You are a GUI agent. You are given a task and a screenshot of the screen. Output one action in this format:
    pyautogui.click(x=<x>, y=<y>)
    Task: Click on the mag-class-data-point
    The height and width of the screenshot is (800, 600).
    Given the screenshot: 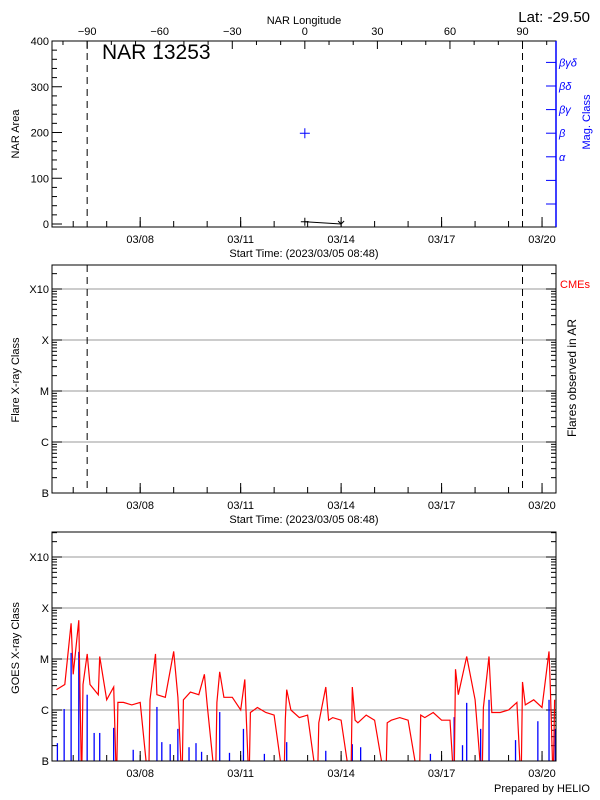 What is the action you would take?
    pyautogui.click(x=304, y=133)
    